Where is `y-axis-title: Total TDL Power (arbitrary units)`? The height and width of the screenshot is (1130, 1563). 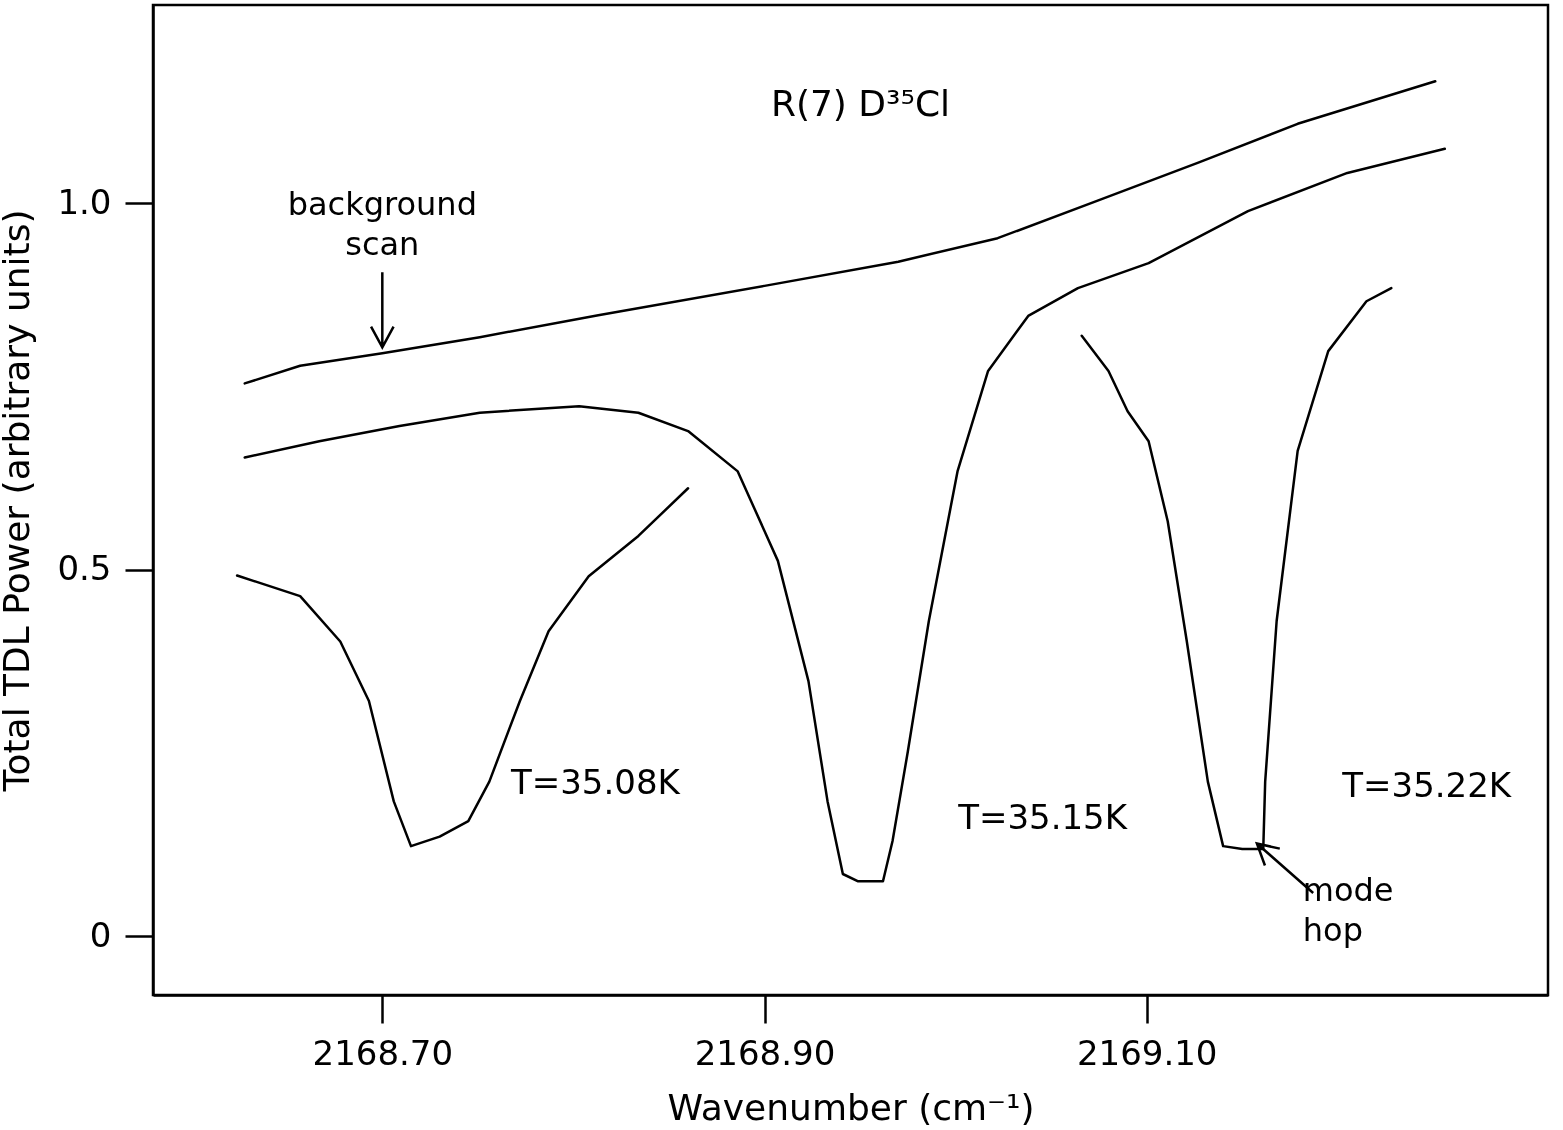
y-axis-title: Total TDL Power (arbitrary units) is located at coordinates (19, 501).